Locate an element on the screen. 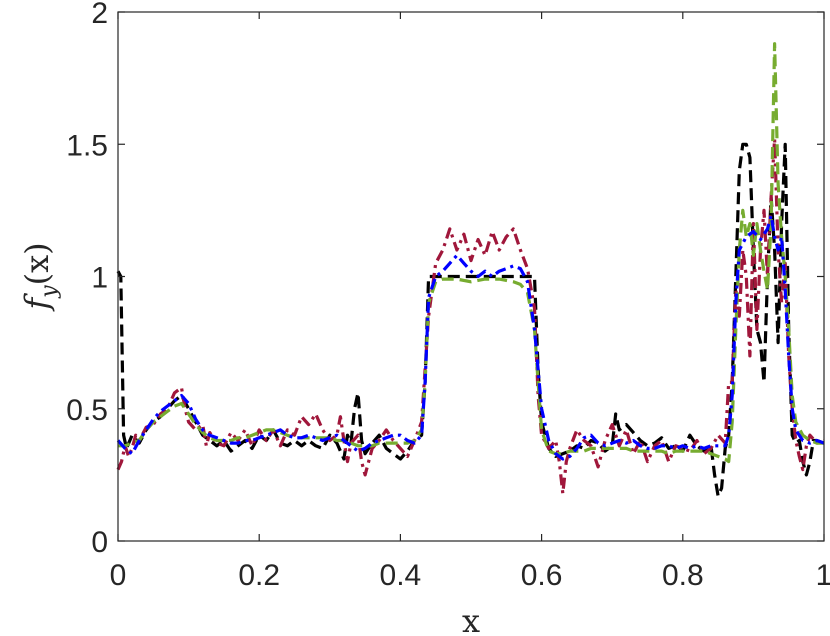 This screenshot has width=830, height=636. y-tick-label-1: 0.5 is located at coordinates (87, 410).